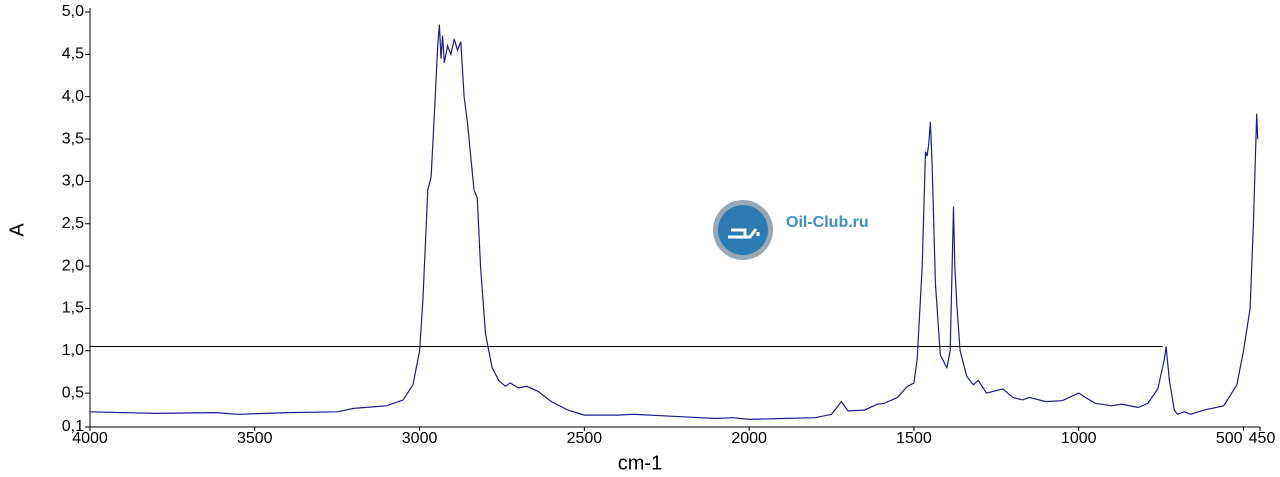 The height and width of the screenshot is (477, 1280). Describe the element at coordinates (1079, 438) in the screenshot. I see `x-tick-label: 1000` at that location.